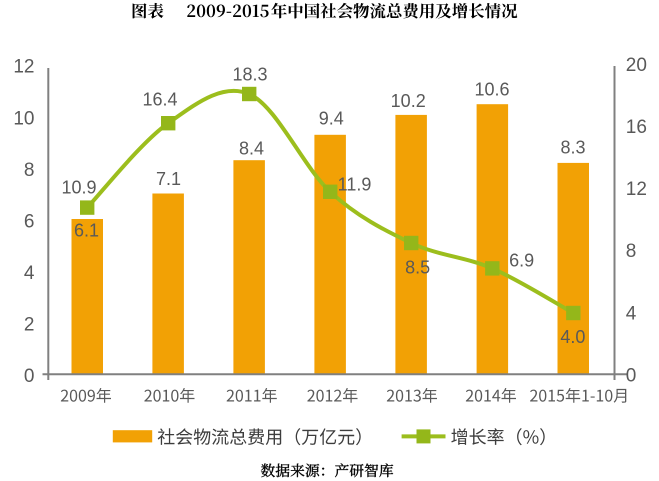 Image resolution: width=659 pixels, height=481 pixels. I want to click on svg-text: 6.9, so click(521, 260).